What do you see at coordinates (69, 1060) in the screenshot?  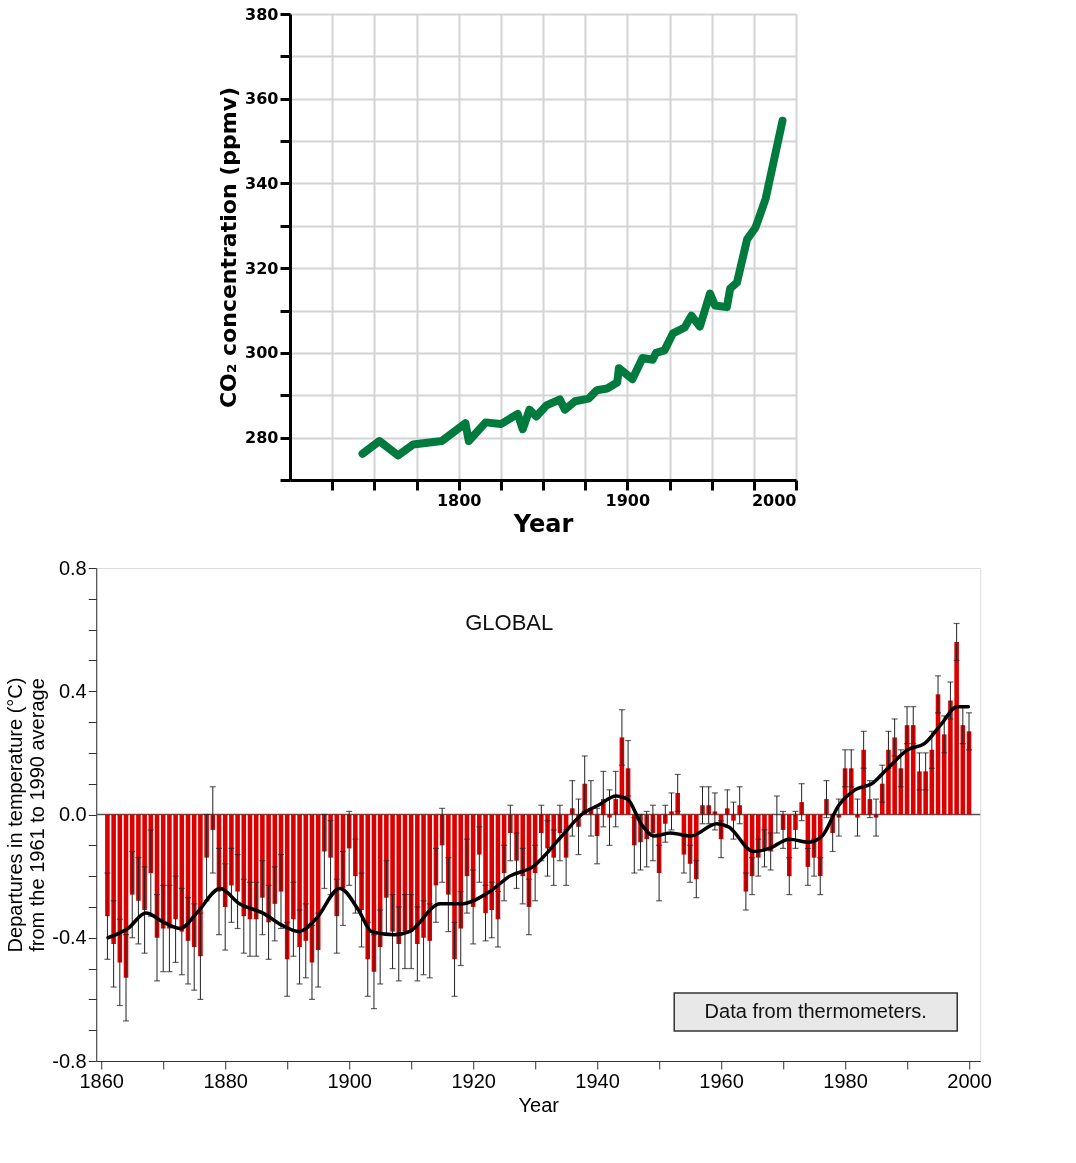 I see `y-tick-label: -0.8` at bounding box center [69, 1060].